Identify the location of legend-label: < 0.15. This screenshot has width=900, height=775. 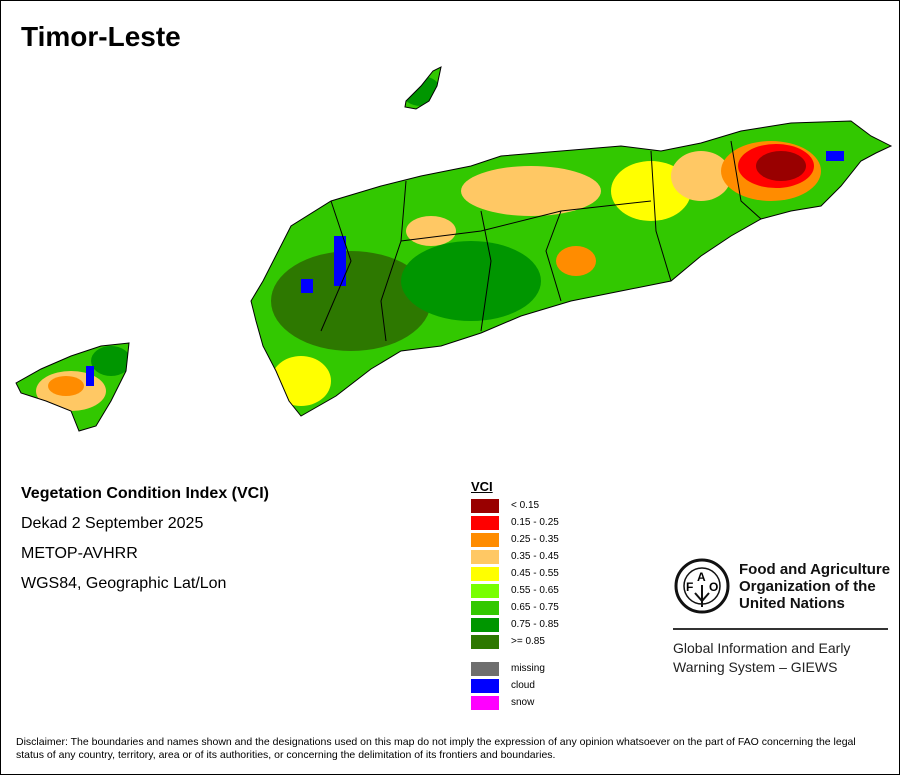
(525, 505).